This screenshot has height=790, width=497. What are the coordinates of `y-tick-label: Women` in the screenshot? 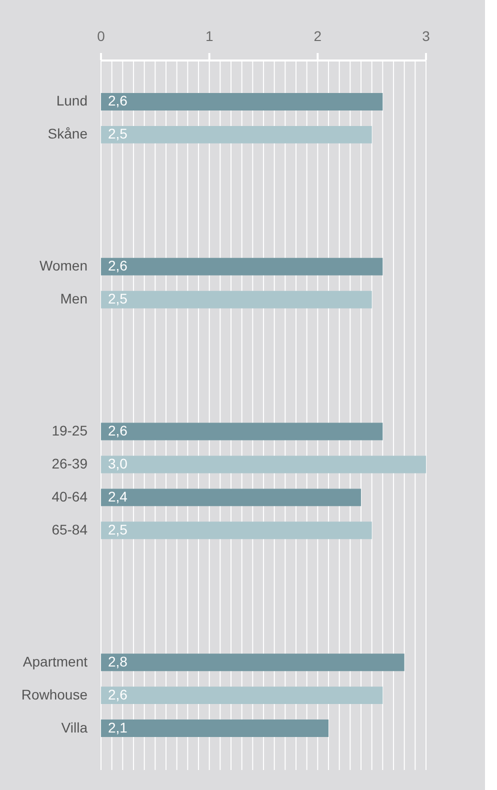 It's located at (64, 266).